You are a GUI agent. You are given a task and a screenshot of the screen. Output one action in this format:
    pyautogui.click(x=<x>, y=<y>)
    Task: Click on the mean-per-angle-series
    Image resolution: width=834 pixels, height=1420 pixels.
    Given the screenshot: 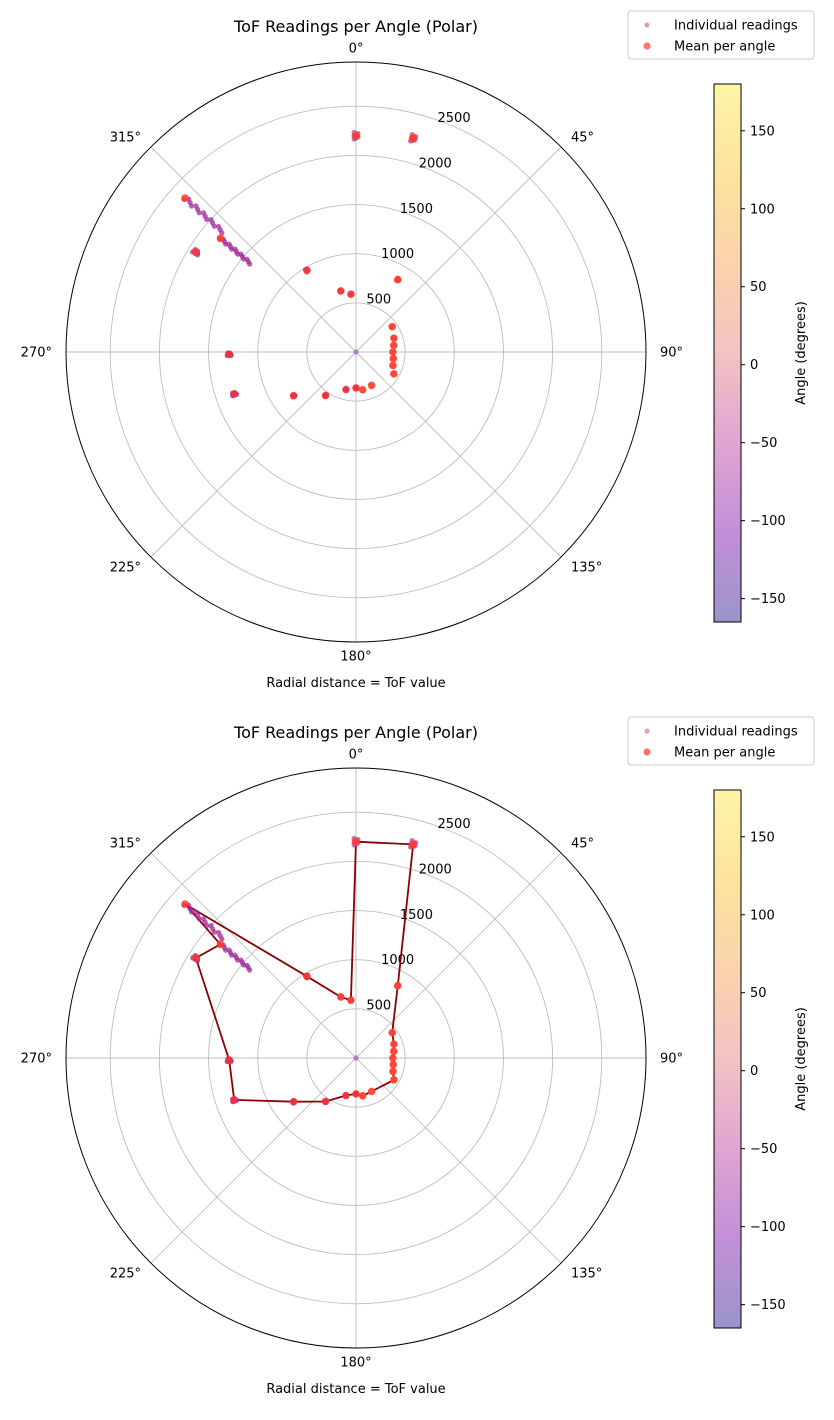 What is the action you would take?
    pyautogui.click(x=299, y=971)
    